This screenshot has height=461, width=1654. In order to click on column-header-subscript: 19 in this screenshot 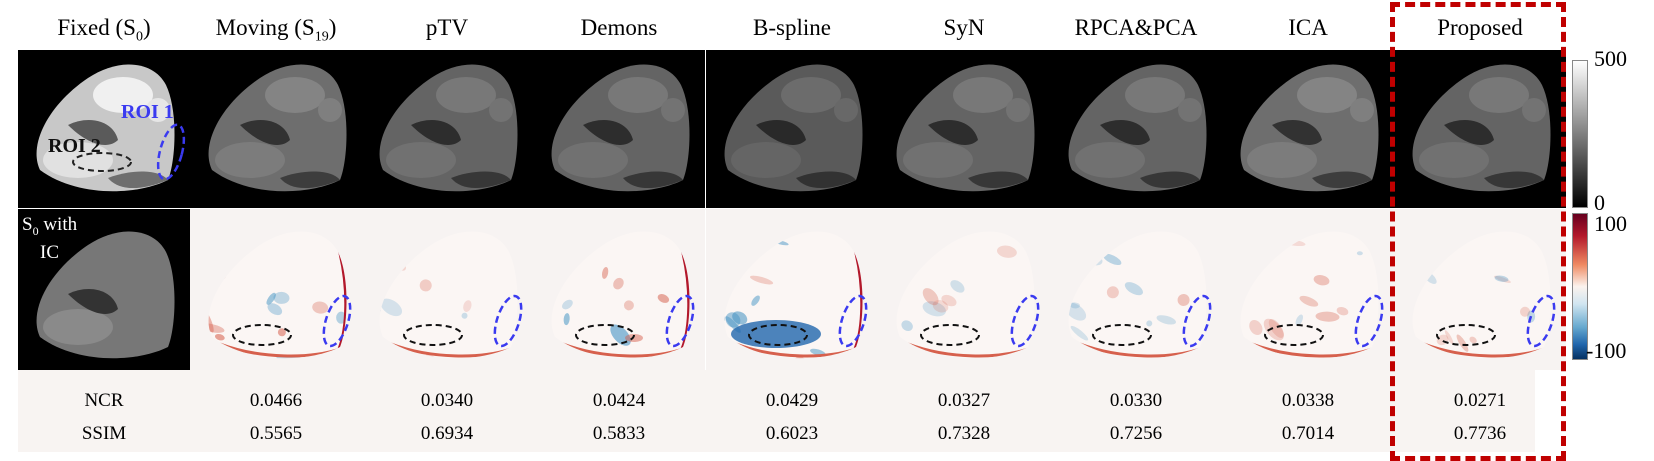, I will do `click(322, 37)`.